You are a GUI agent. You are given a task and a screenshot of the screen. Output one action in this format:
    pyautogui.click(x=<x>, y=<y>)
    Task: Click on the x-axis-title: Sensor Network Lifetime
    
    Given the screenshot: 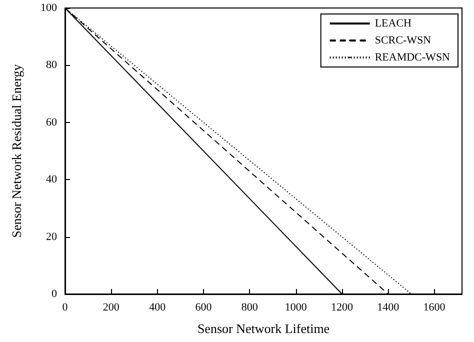 What is the action you would take?
    pyautogui.click(x=263, y=328)
    